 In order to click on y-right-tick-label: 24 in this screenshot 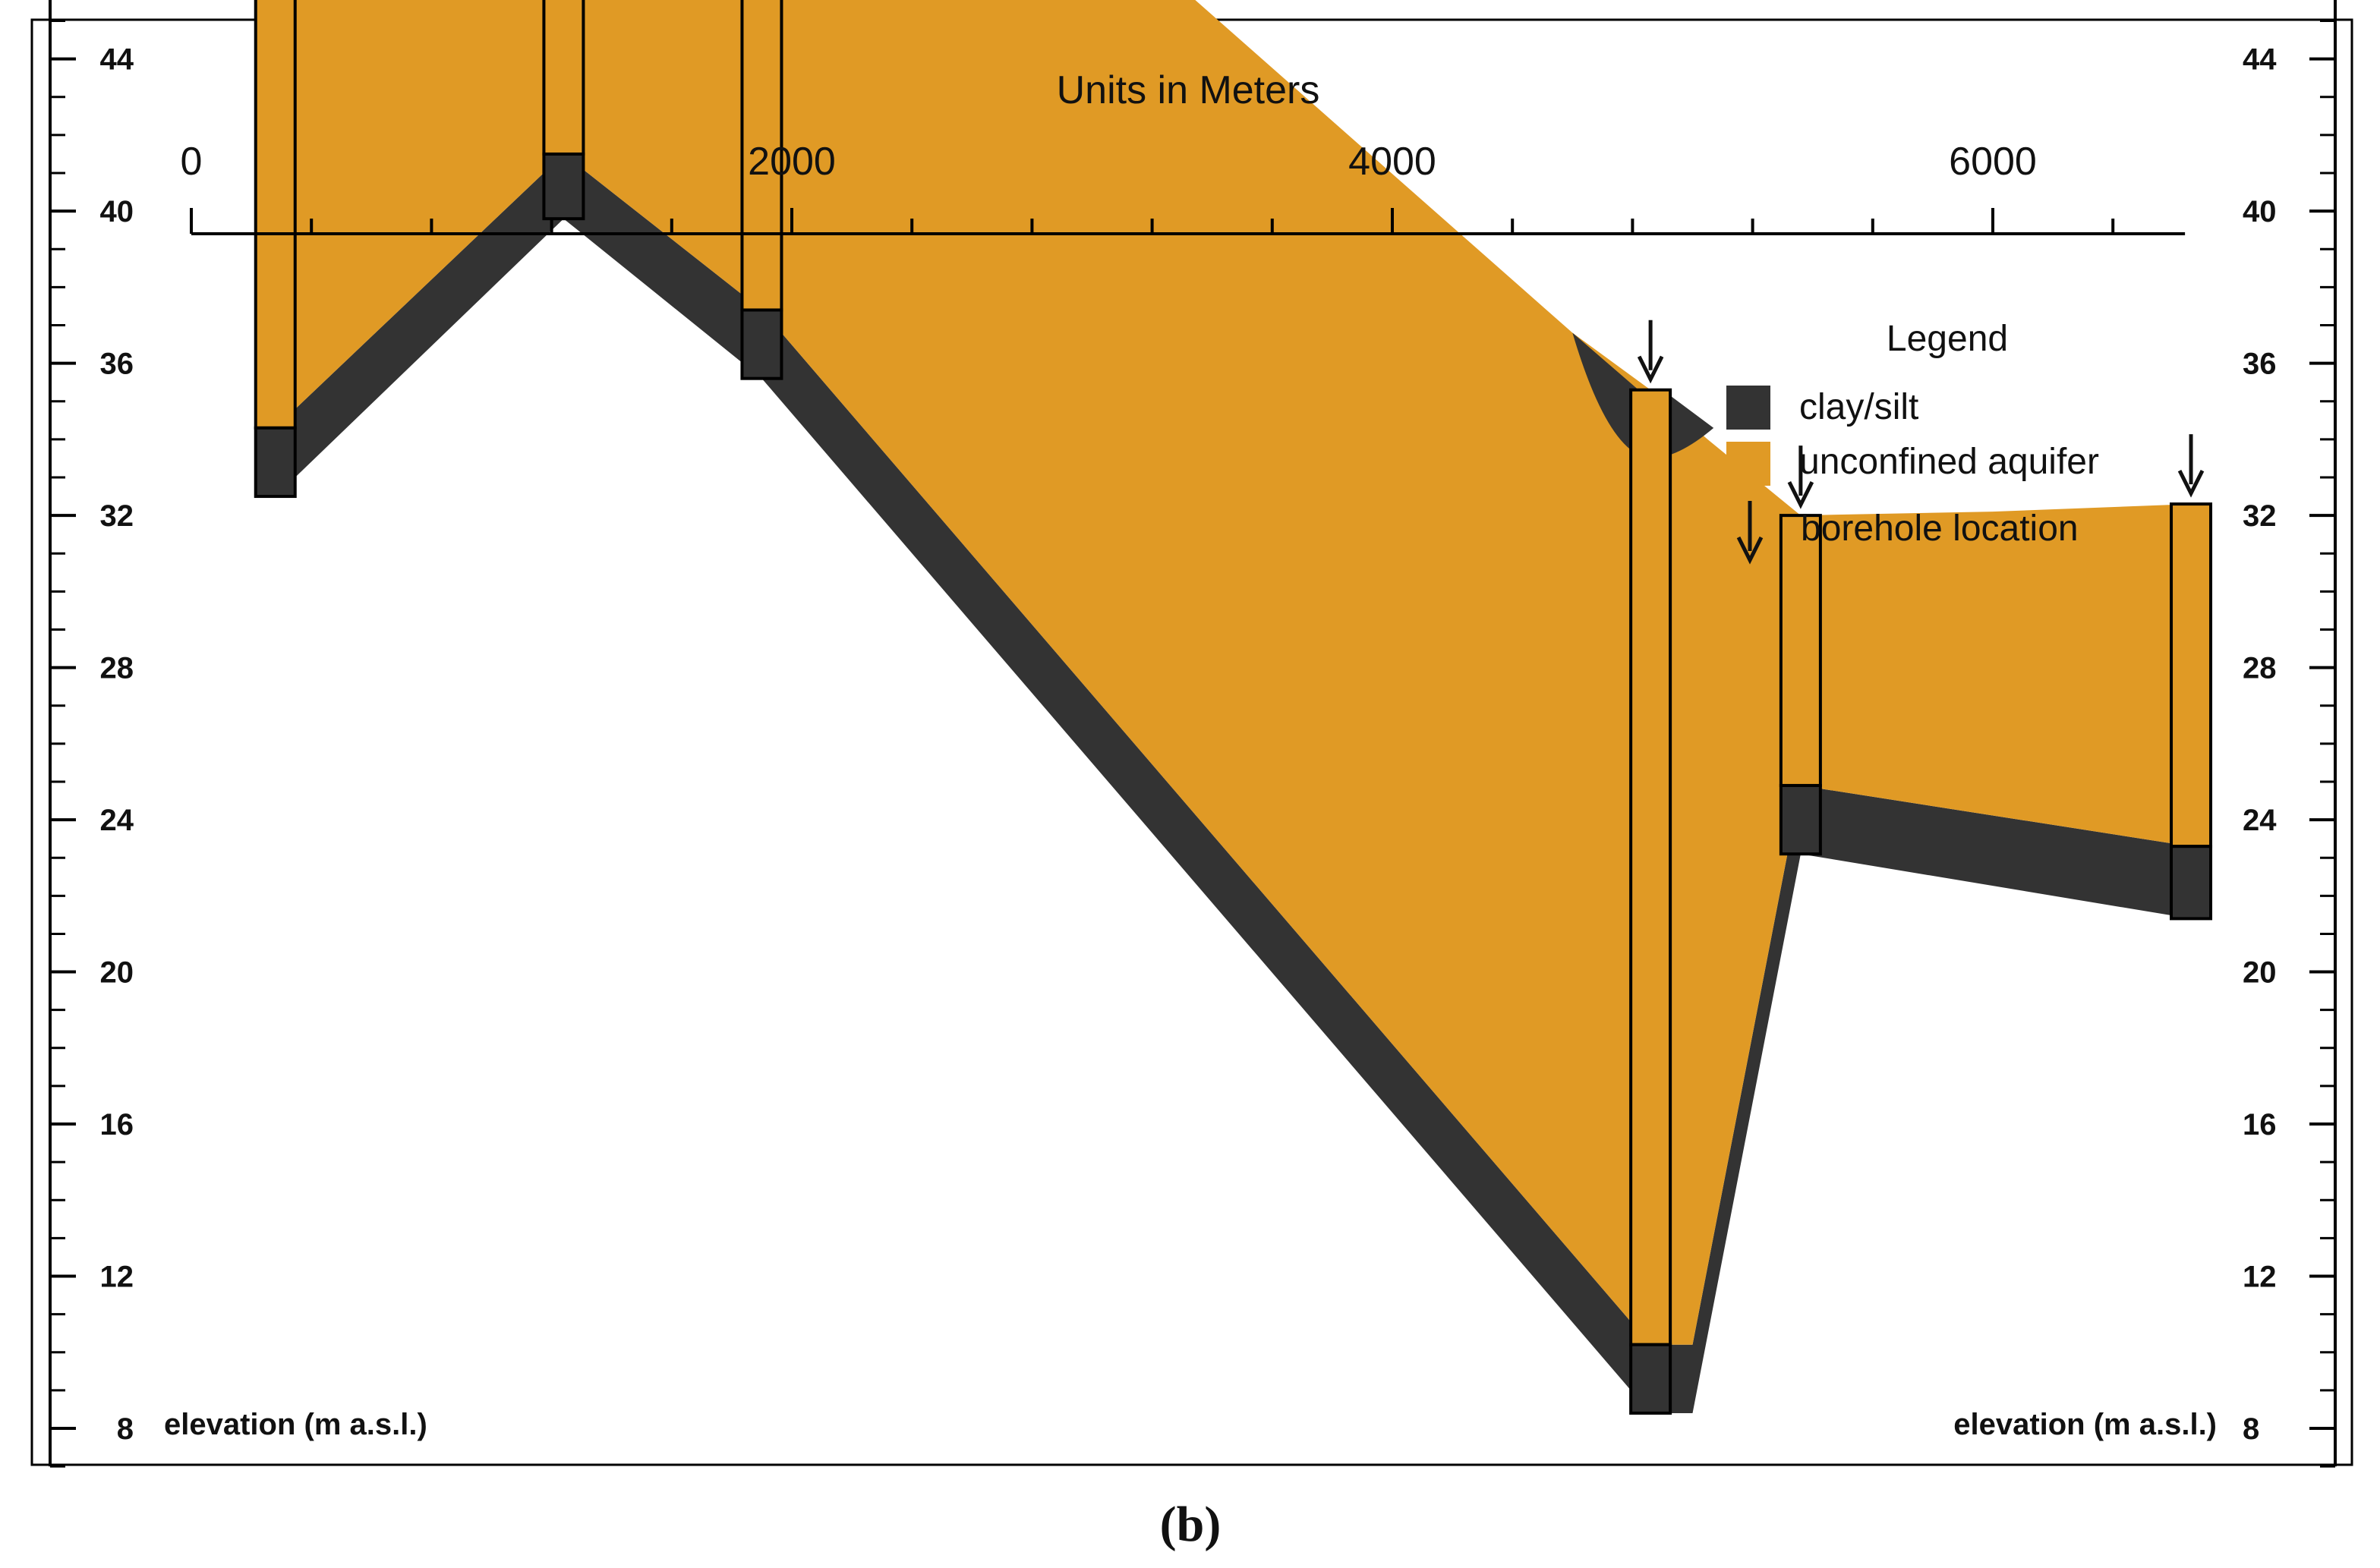, I will do `click(2260, 820)`.